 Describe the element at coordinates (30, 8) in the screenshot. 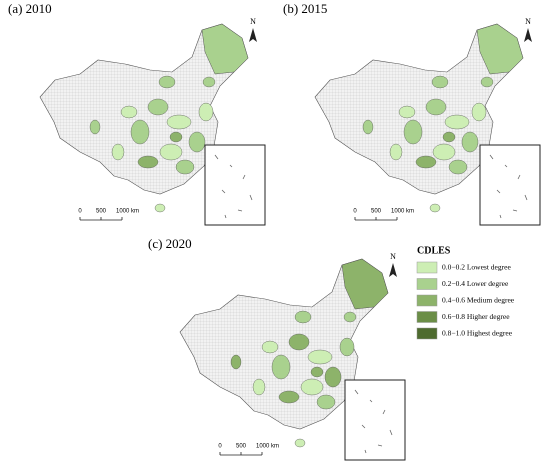

I see `panel-label: (a) 2010` at that location.